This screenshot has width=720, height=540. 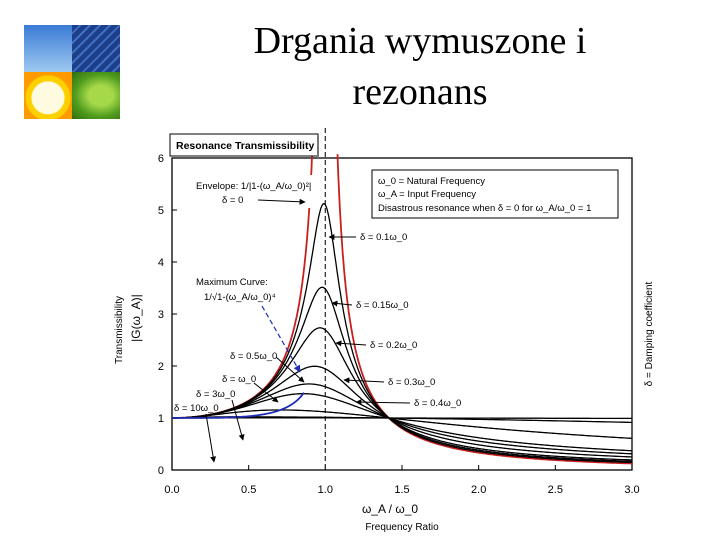 What do you see at coordinates (239, 379) in the screenshot?
I see `label-delta-1: δ = ω_0` at bounding box center [239, 379].